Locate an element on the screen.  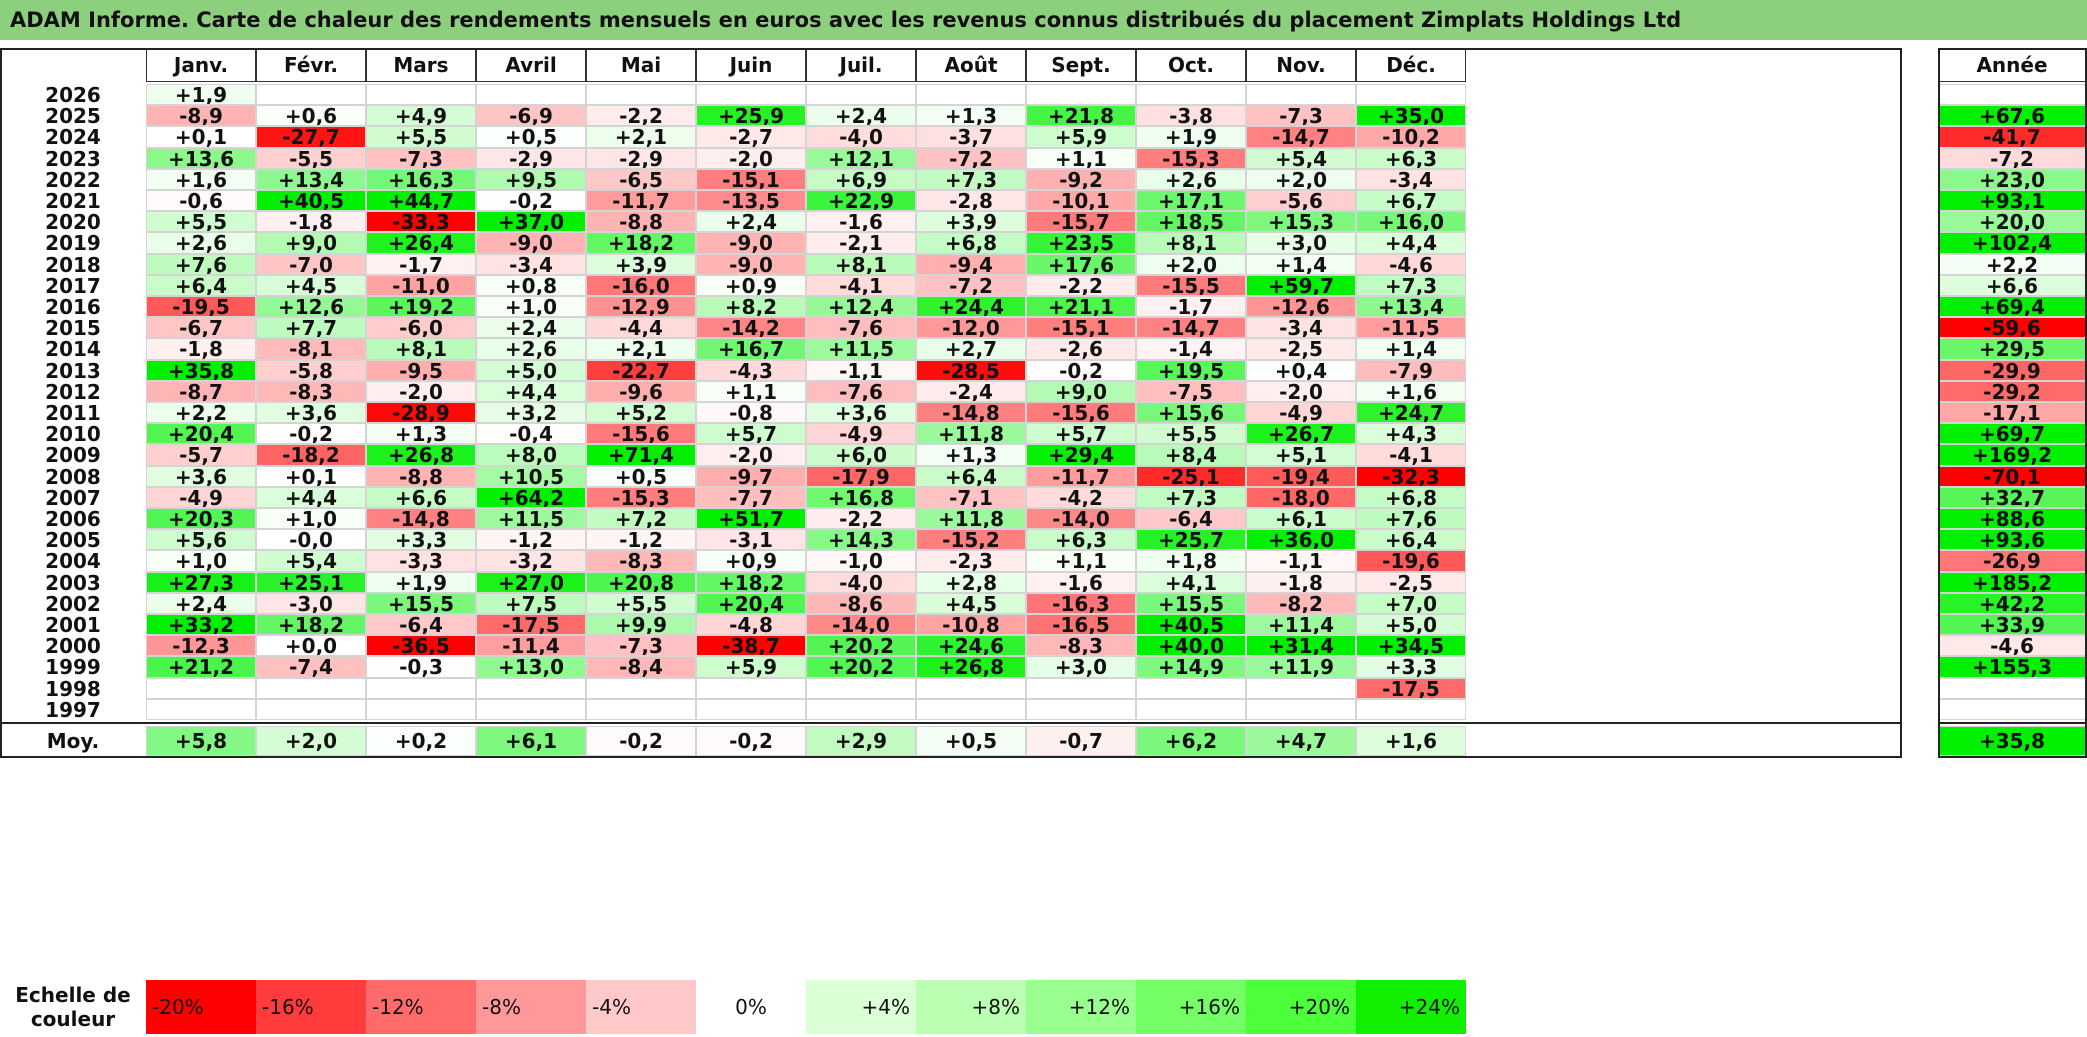
heatmap-cell: +11,8 is located at coordinates (971, 518).